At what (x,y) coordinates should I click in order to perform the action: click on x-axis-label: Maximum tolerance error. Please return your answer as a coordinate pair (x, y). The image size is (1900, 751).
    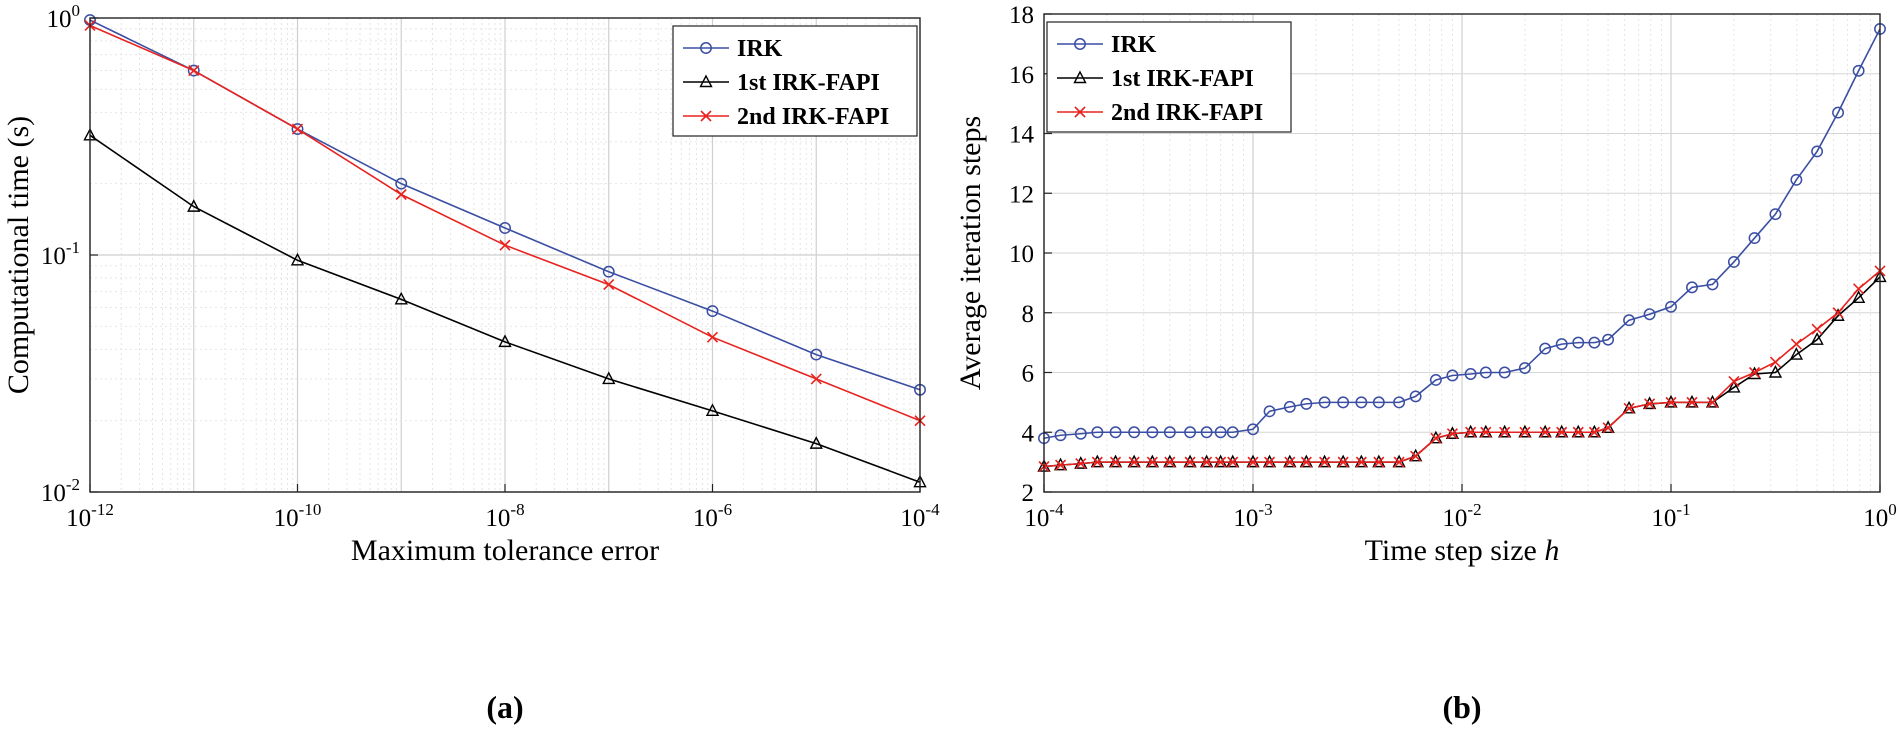
    Looking at the image, I should click on (505, 550).